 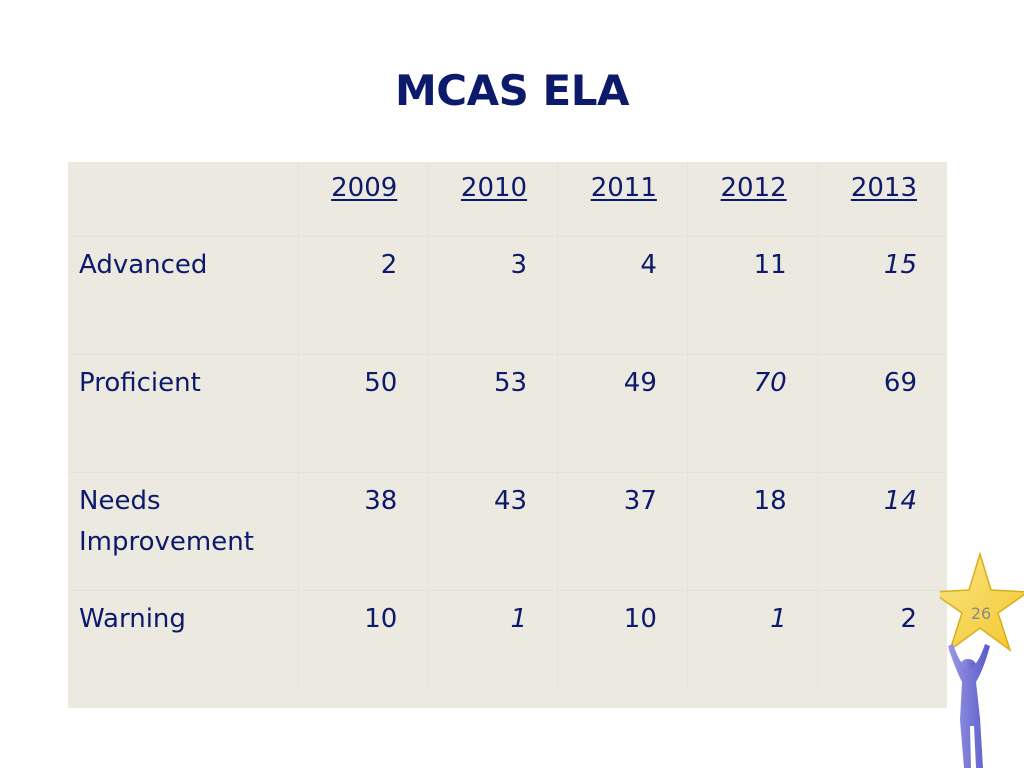 What do you see at coordinates (752, 531) in the screenshot?
I see `cell-value: 18` at bounding box center [752, 531].